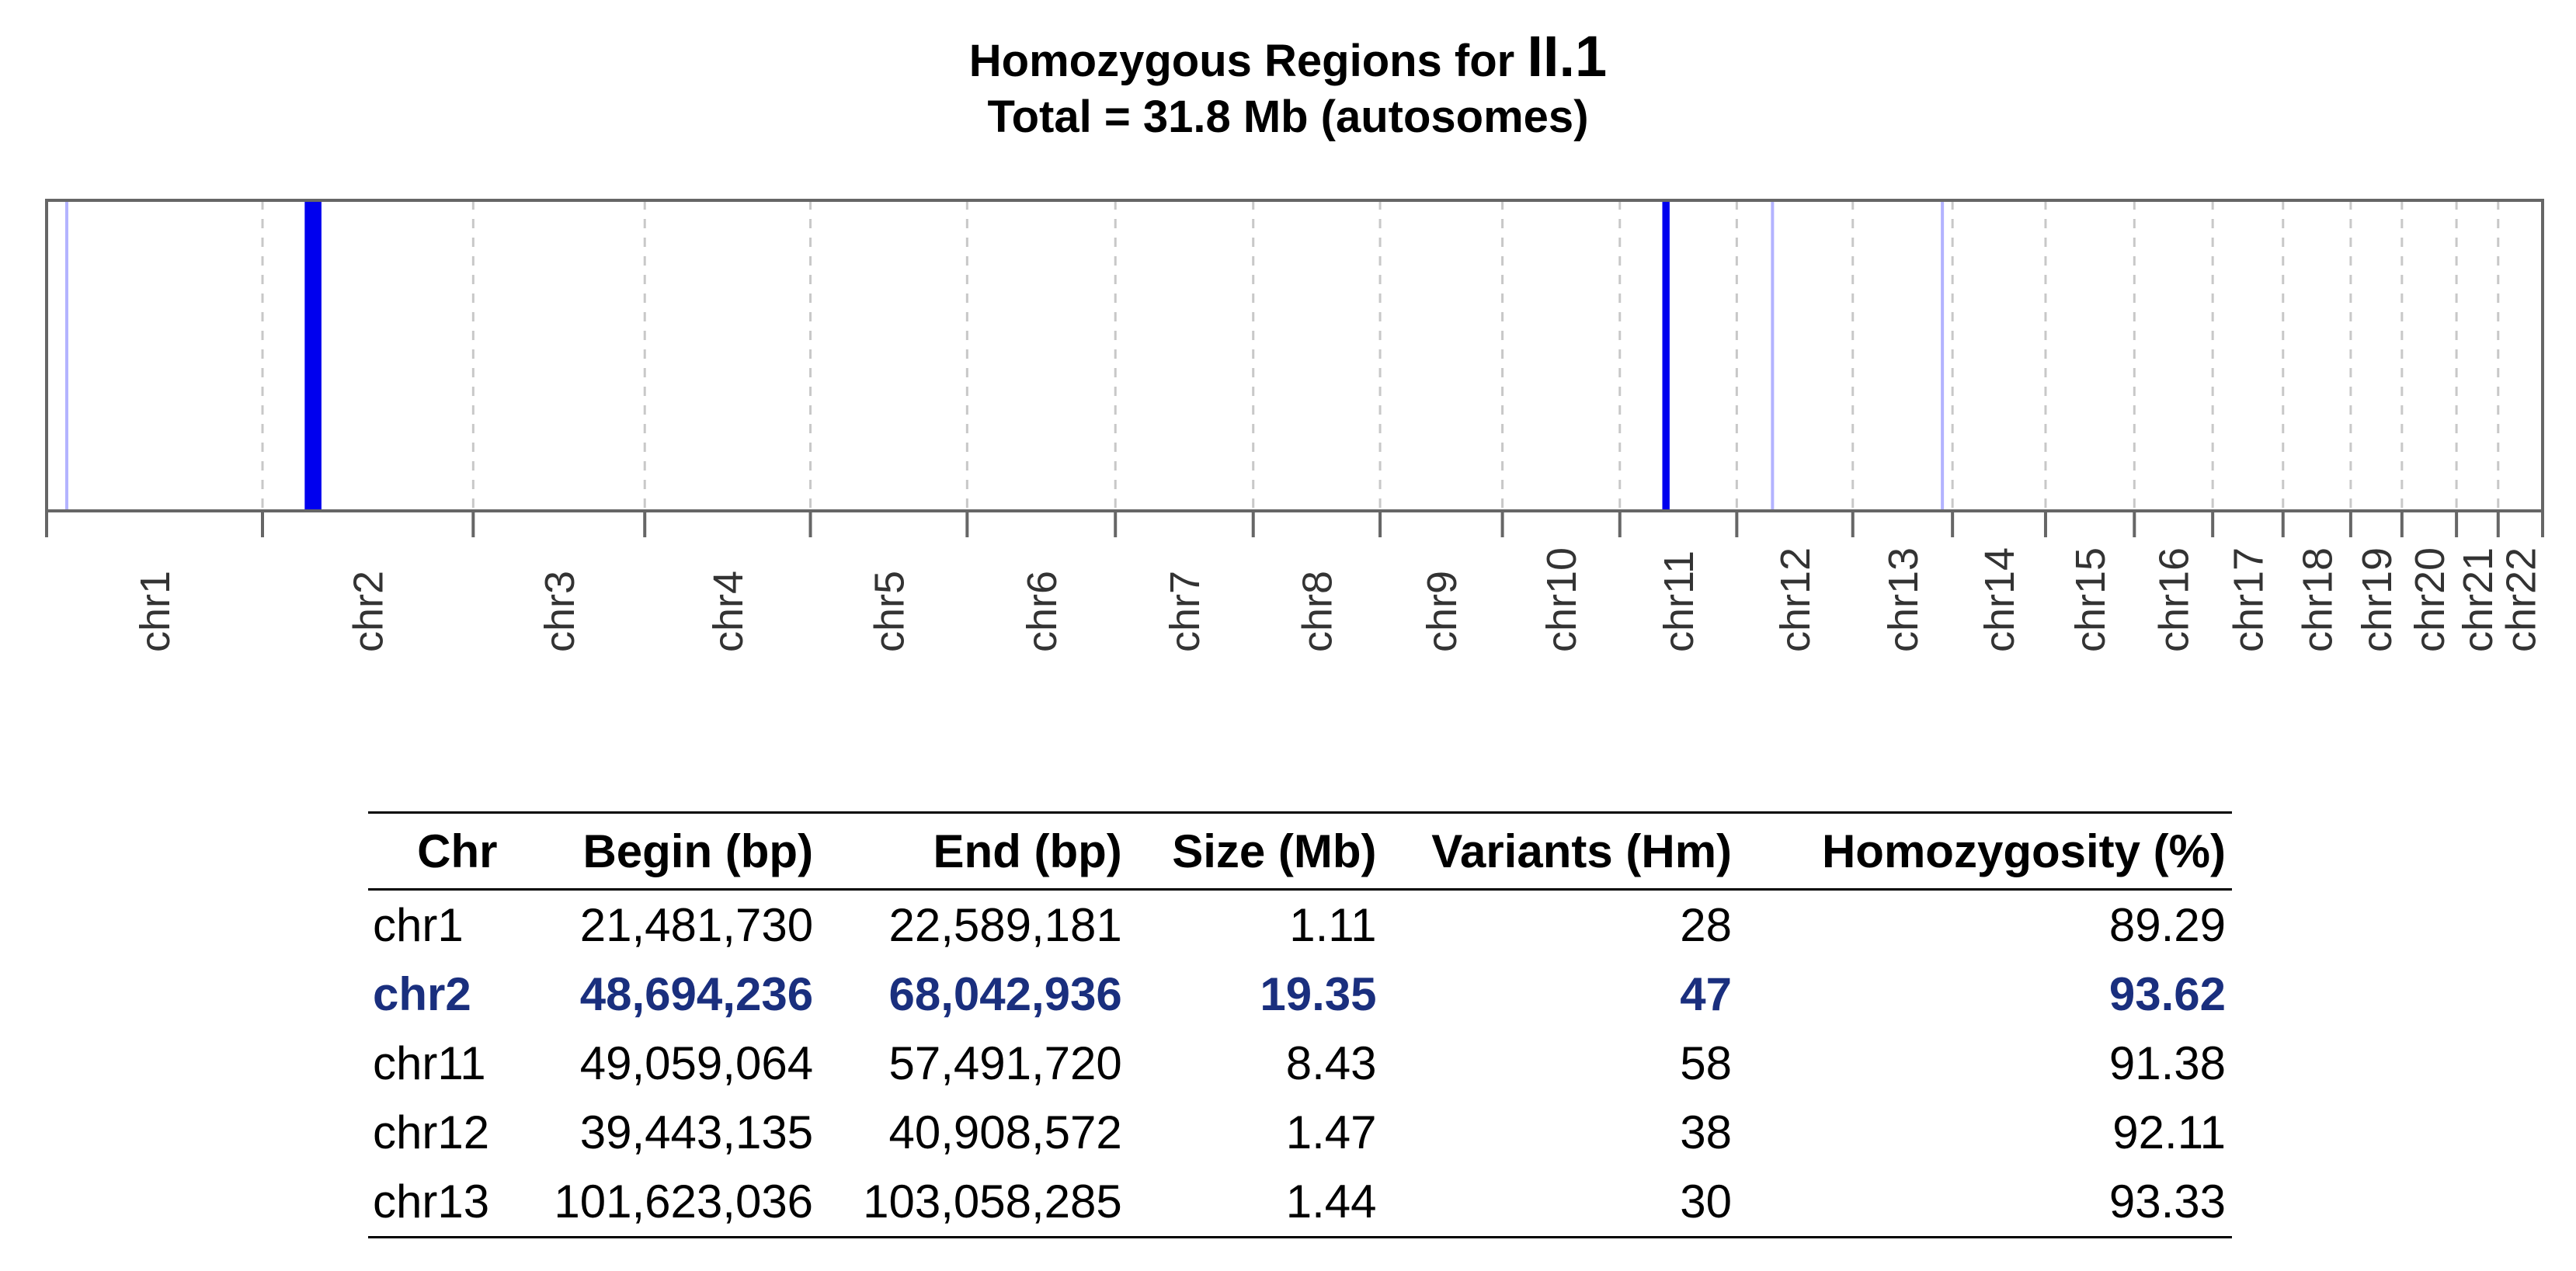 Image resolution: width=2576 pixels, height=1271 pixels. What do you see at coordinates (2167, 1063) in the screenshot?
I see `cell-homozygosity: 91.38` at bounding box center [2167, 1063].